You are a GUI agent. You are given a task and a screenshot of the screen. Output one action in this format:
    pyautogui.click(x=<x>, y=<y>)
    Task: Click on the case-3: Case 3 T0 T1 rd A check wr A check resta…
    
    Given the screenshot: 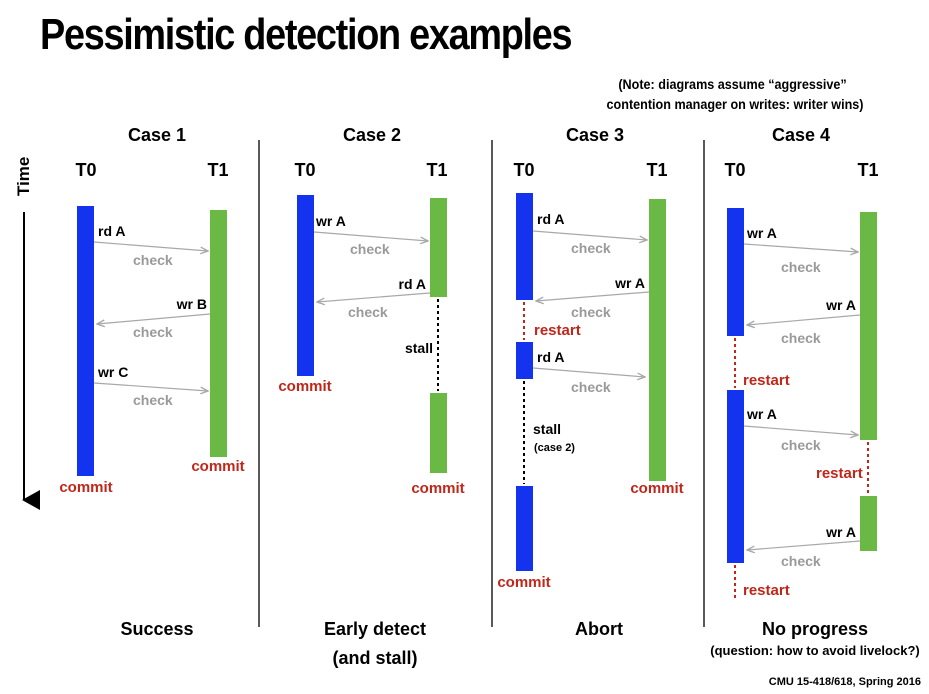 What is the action you would take?
    pyautogui.click(x=590, y=382)
    